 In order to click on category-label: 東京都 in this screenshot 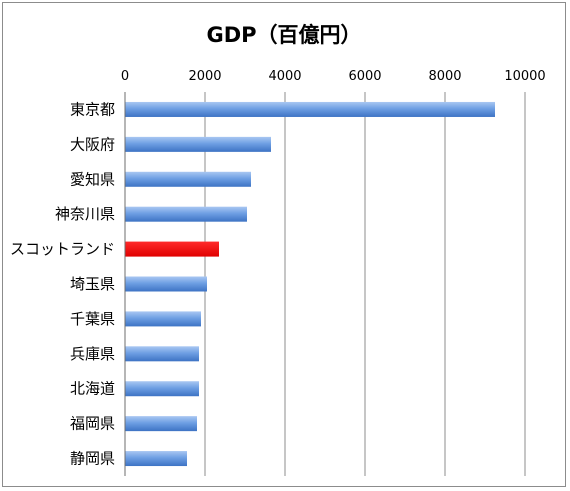, I will do `click(92, 109)`.